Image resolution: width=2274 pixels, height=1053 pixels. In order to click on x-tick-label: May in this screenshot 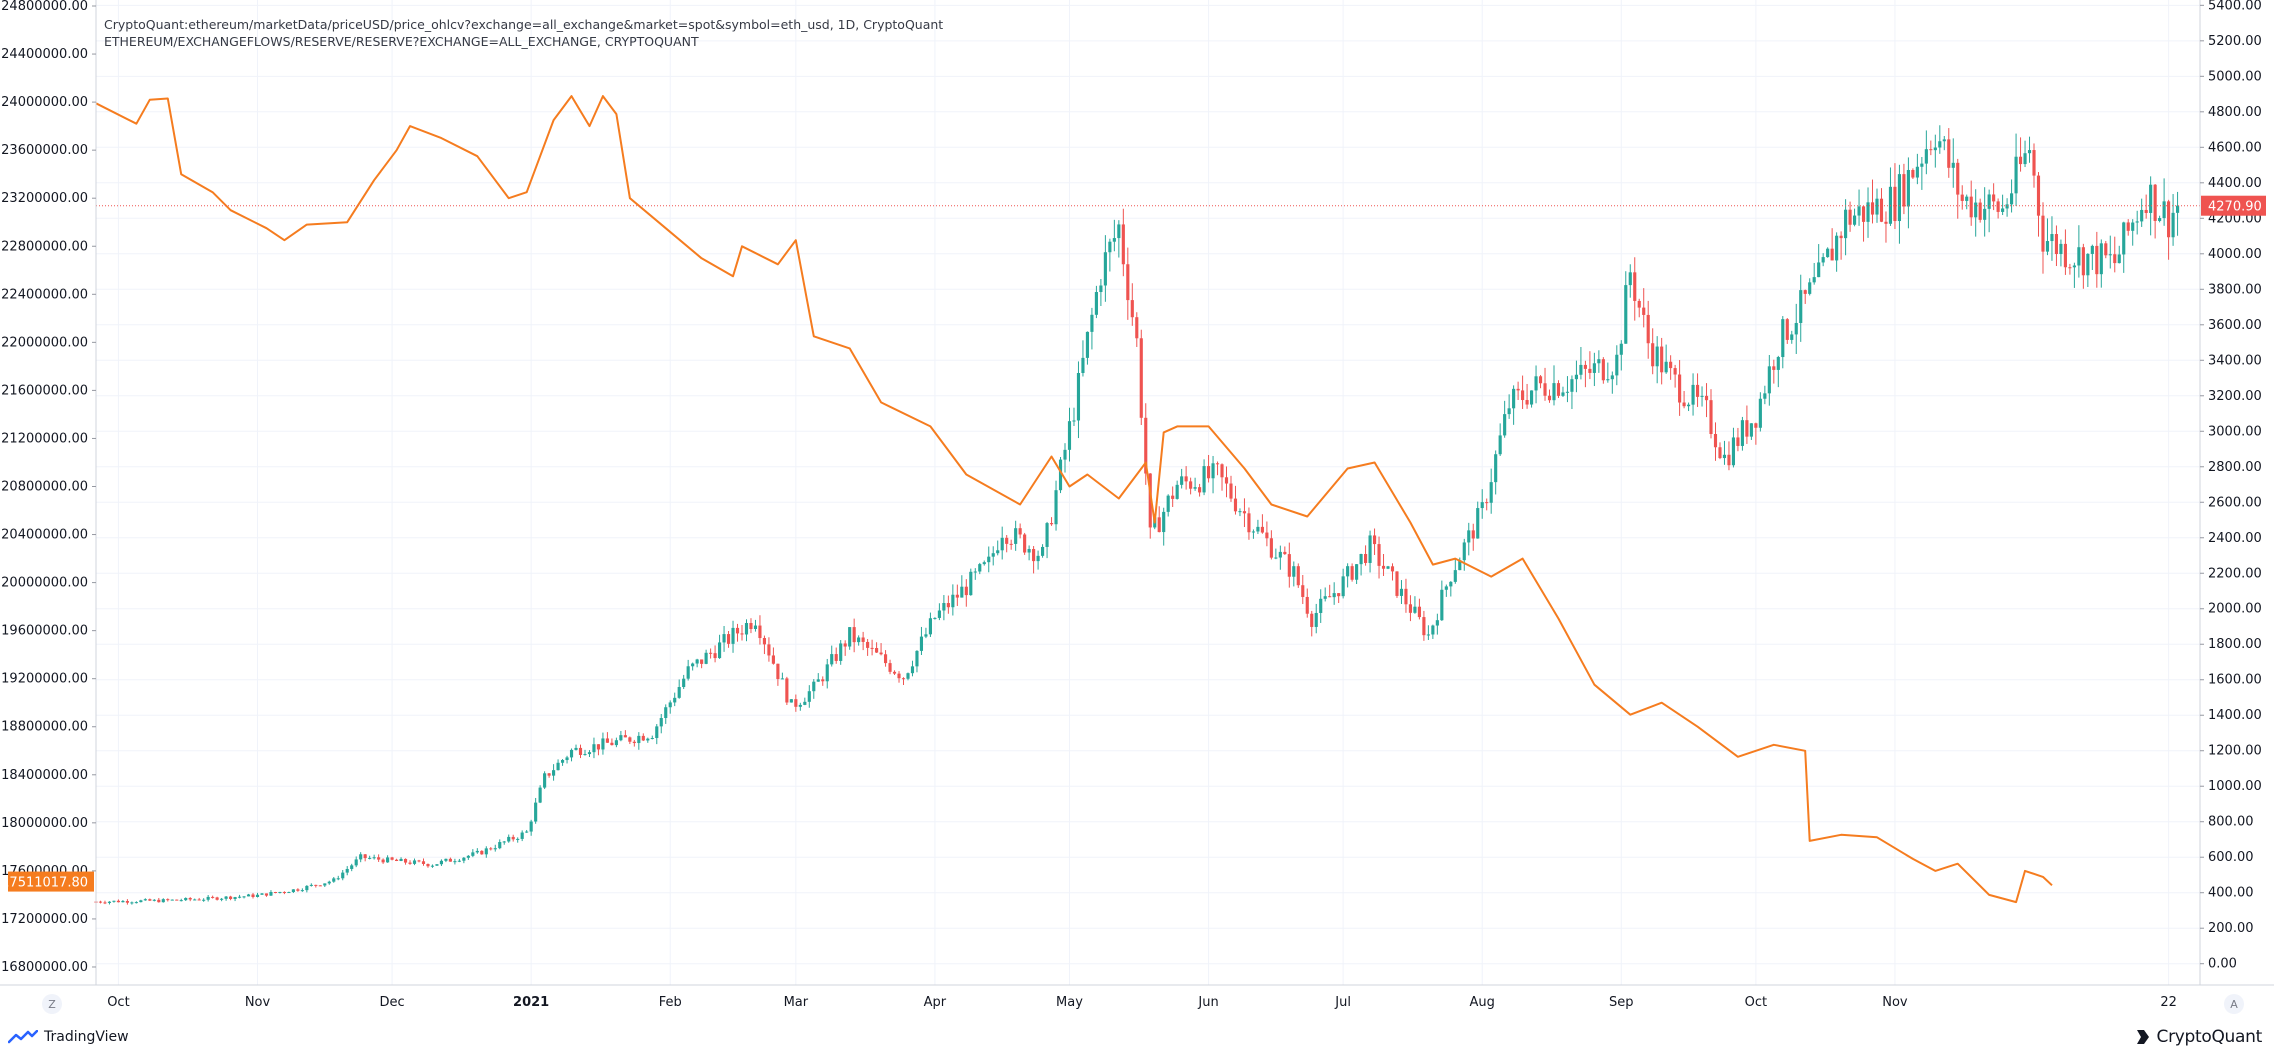, I will do `click(1069, 1002)`.